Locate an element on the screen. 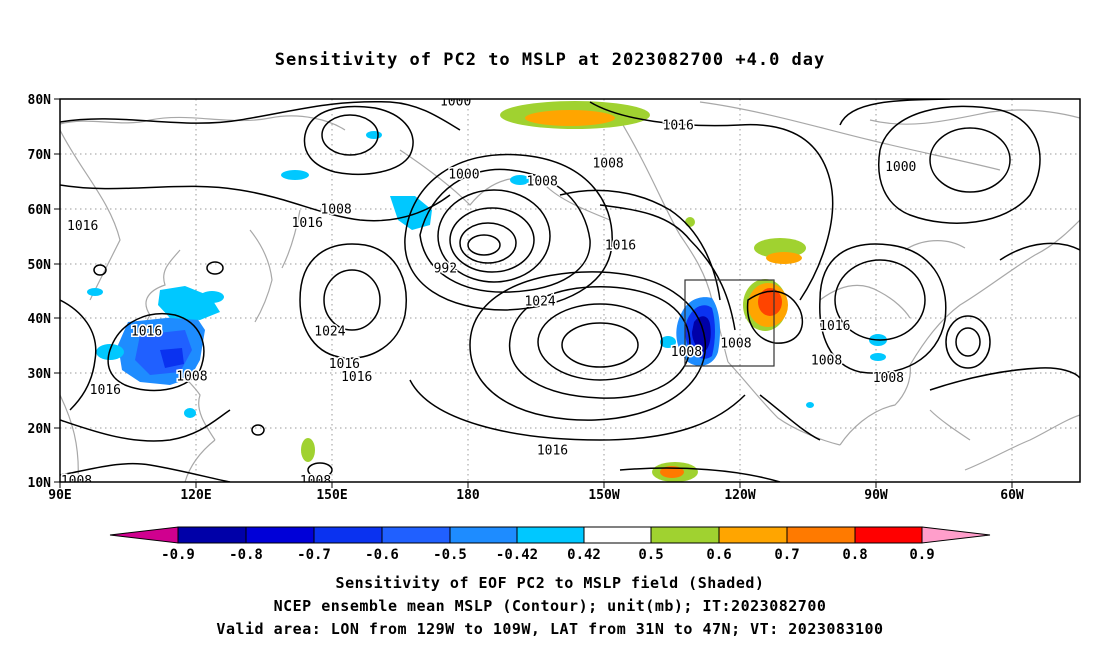 Image resolution: width=1100 pixels, height=650 pixels. longitude-axis: 90E 120E 150E 180 150W 120W 90W 60W is located at coordinates (536, 492).